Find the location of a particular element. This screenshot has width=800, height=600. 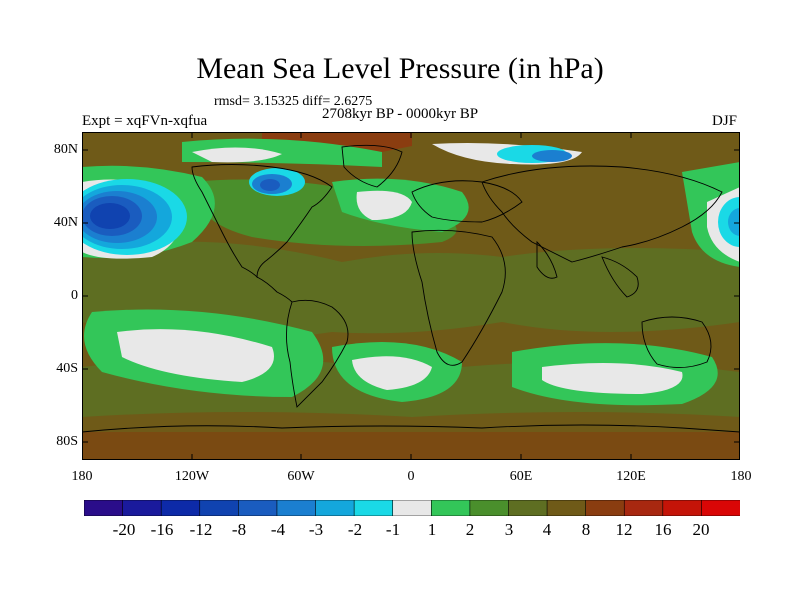

coast-south-america is located at coordinates (317, 353).